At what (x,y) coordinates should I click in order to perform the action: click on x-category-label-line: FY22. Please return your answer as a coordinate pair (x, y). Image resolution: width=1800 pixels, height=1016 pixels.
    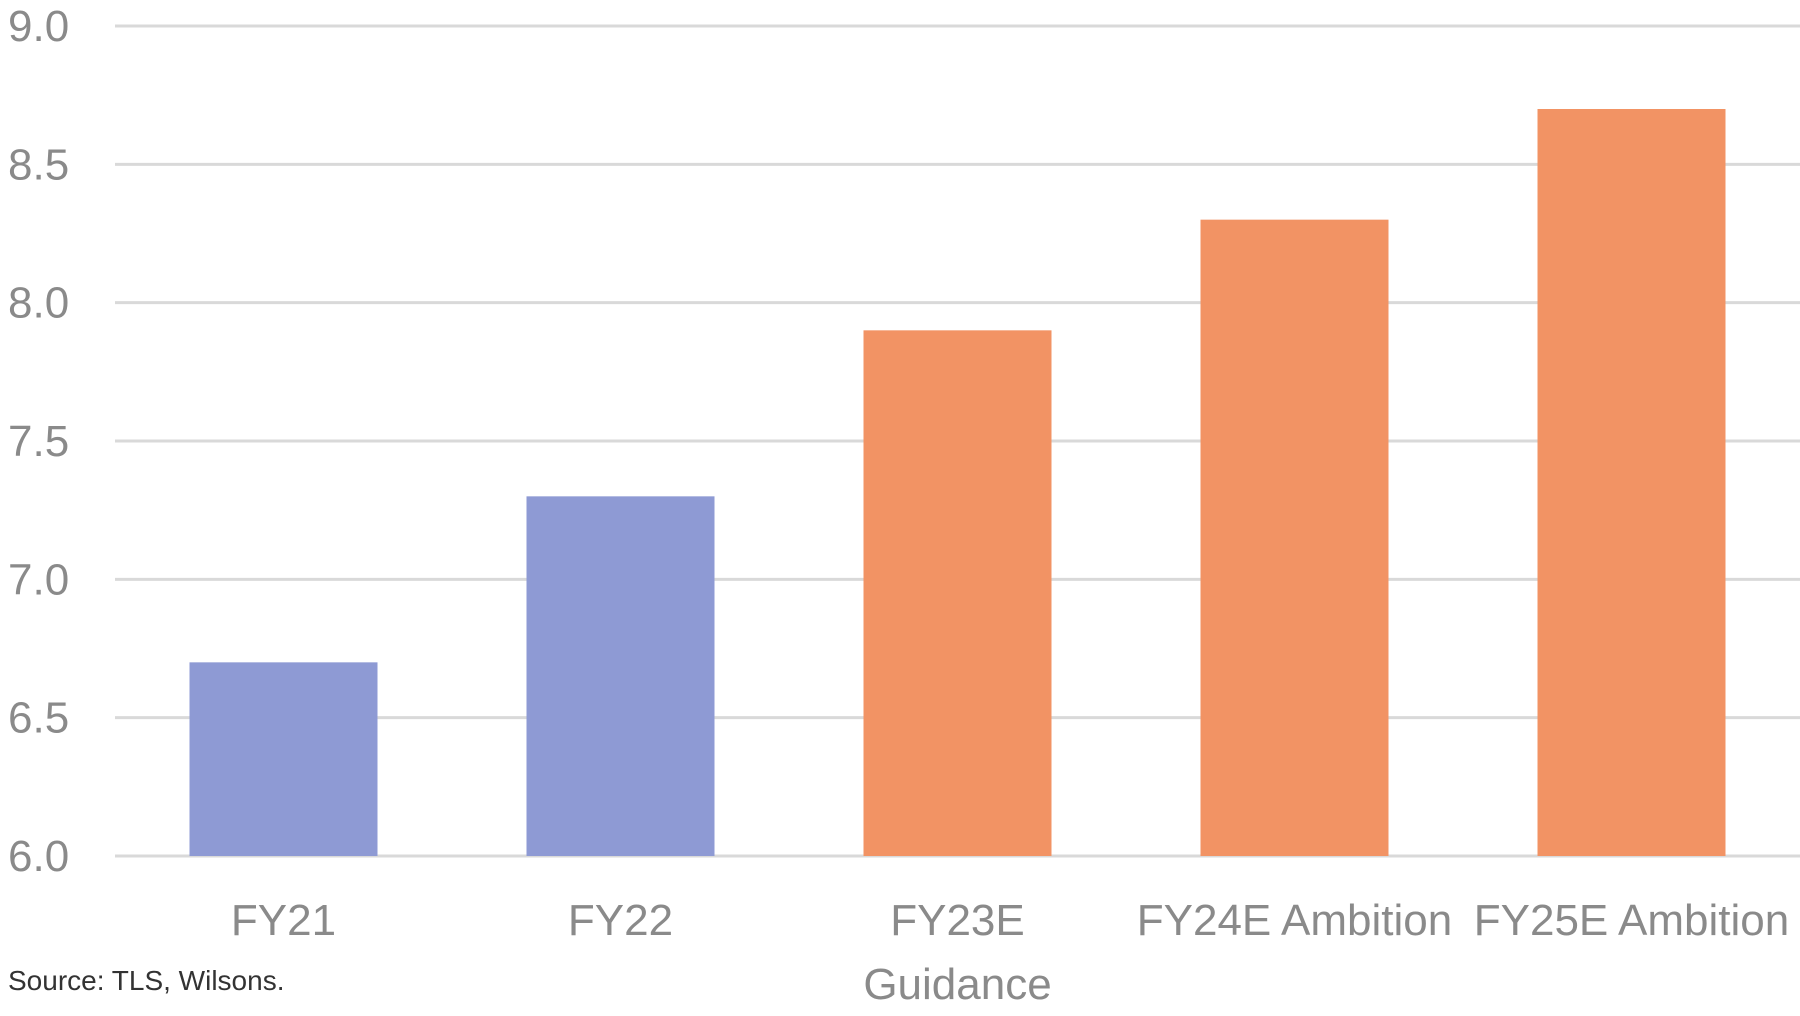
    Looking at the image, I should click on (620, 920).